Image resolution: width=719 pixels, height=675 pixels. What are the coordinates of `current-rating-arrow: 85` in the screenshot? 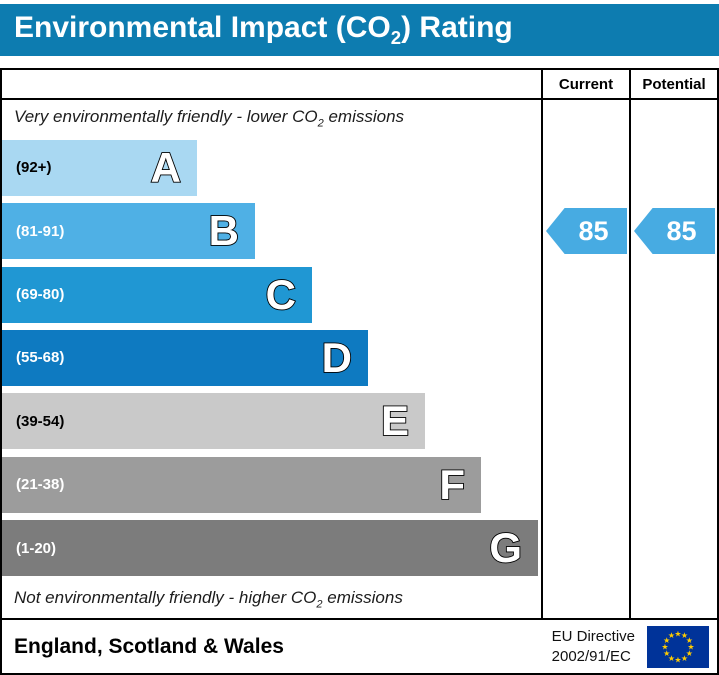 It's located at (586, 231).